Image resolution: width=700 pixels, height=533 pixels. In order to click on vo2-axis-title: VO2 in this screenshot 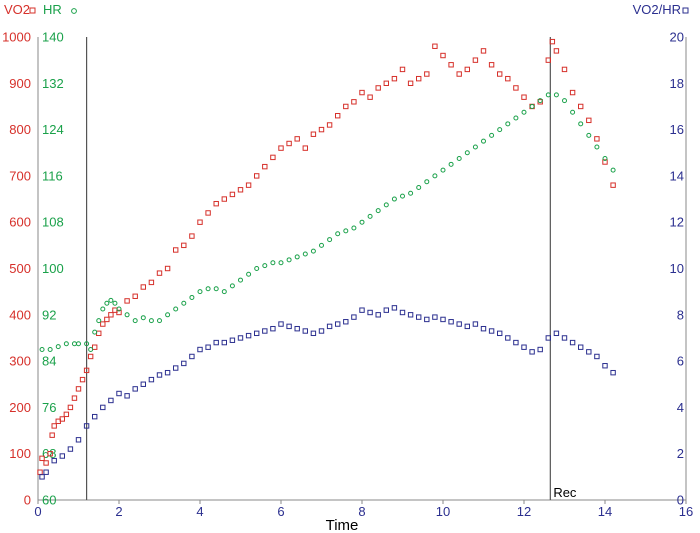, I will do `click(17, 9)`.